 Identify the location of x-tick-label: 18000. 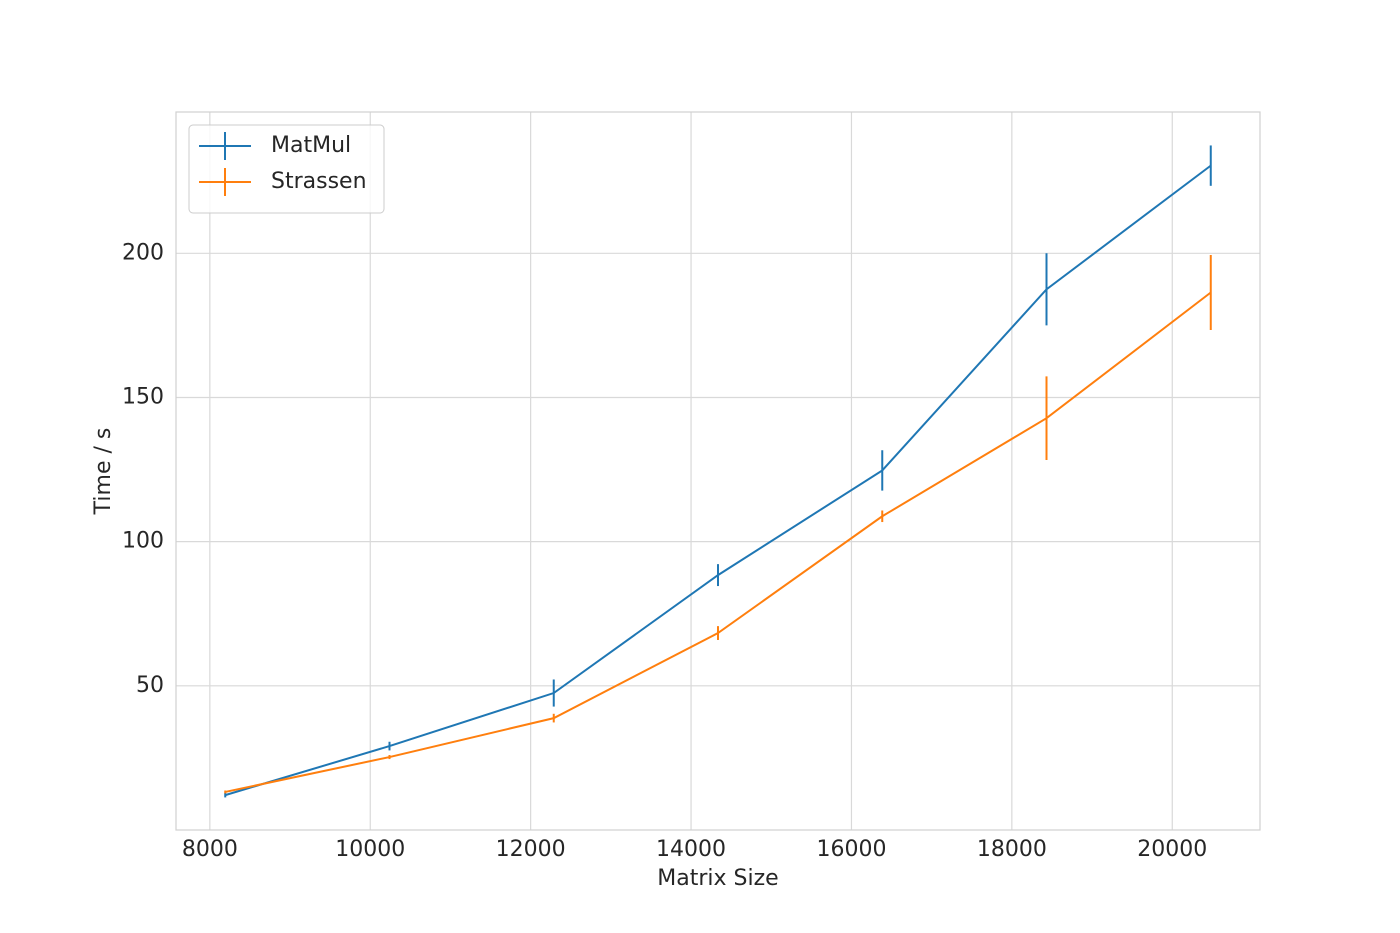
(1012, 849).